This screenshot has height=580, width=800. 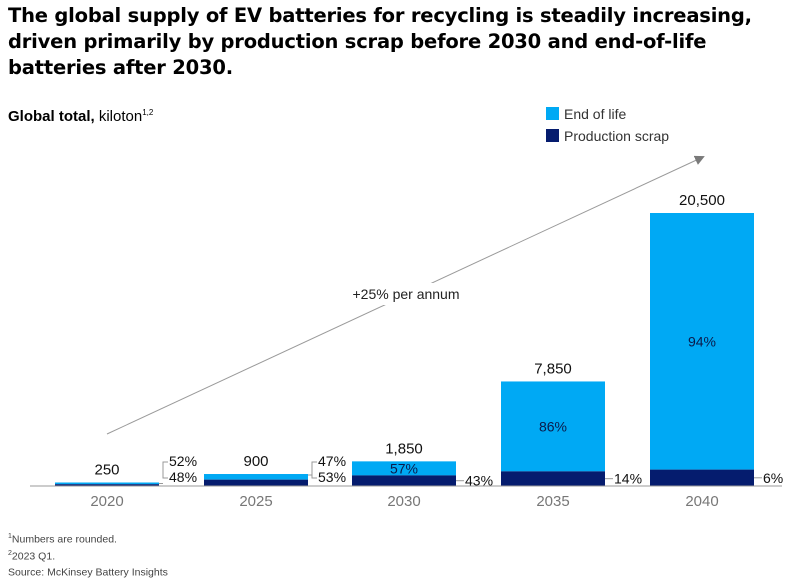 I want to click on total-label-2035: 7,850, so click(x=553, y=368).